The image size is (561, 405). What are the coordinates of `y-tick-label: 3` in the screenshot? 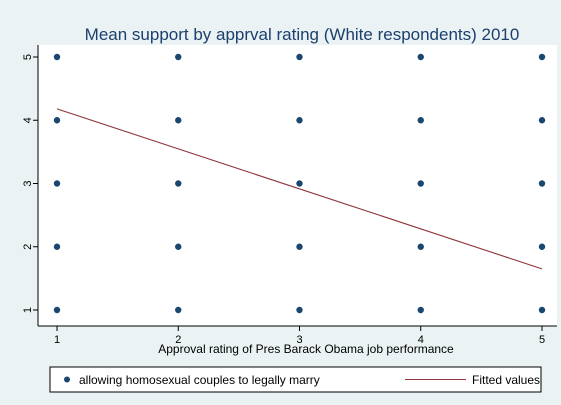 It's located at (28, 183).